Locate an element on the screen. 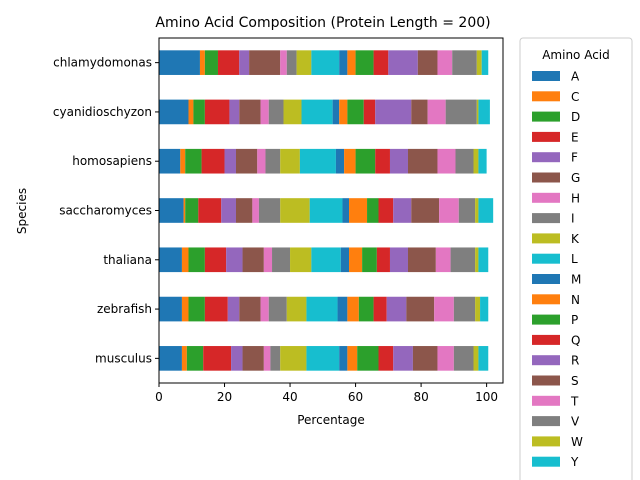  bar-segment-homosapiens-S is located at coordinates (422, 161).